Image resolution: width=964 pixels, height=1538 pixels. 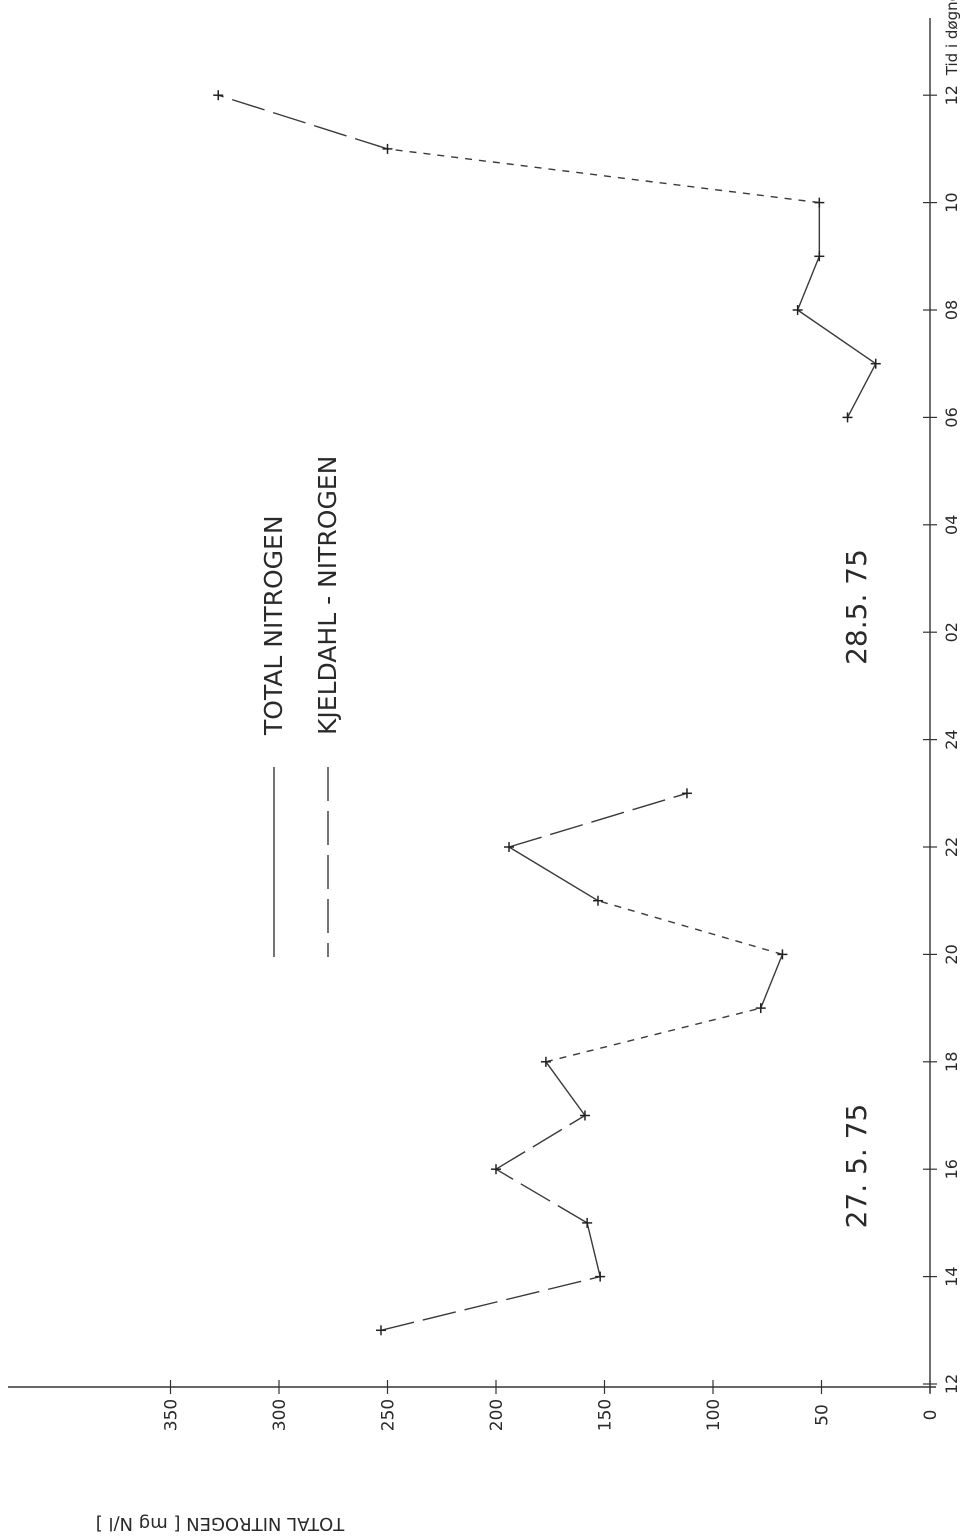 What do you see at coordinates (220, 1523) in the screenshot?
I see `y-axis-title: TOTAL NITROGEN [ mg N/l ]` at bounding box center [220, 1523].